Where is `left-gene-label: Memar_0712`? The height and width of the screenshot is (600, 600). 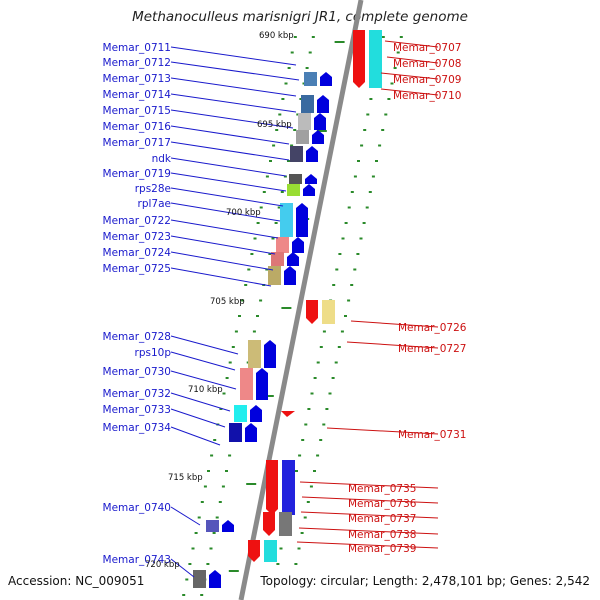
left-gene-label: Memar_0712 is located at coordinates (137, 63).